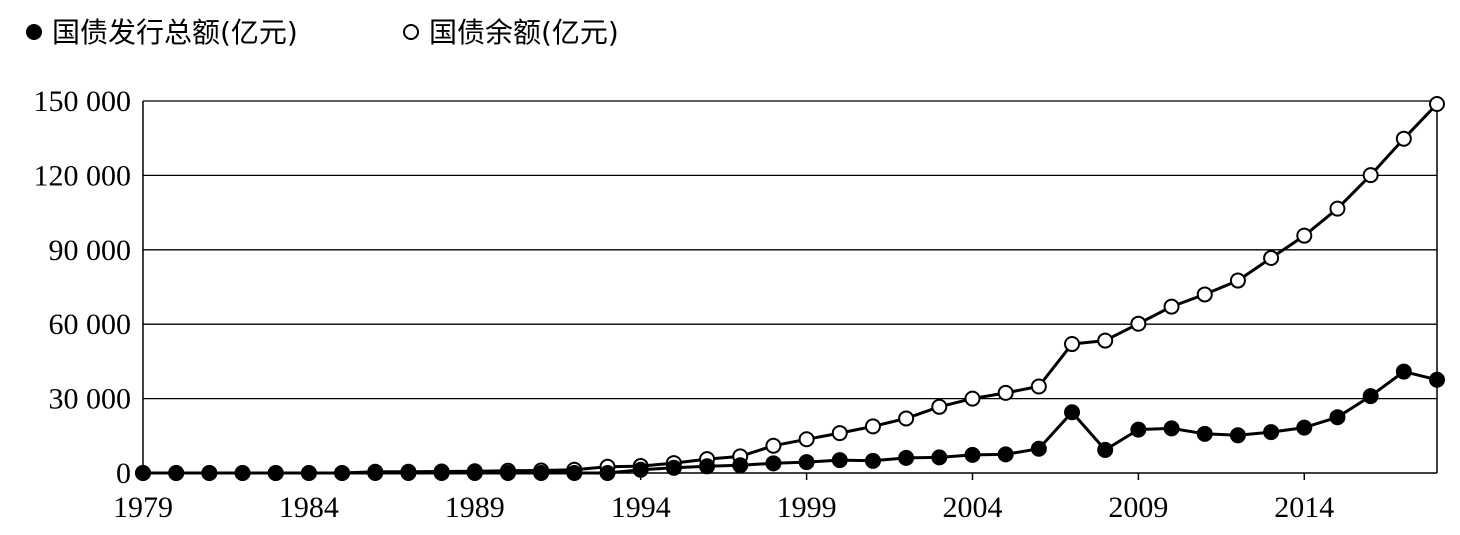 This screenshot has width=1460, height=535. Describe the element at coordinates (322, 32) in the screenshot. I see `legend: 国债发行总额(亿元) 国债余额(亿元)` at that location.